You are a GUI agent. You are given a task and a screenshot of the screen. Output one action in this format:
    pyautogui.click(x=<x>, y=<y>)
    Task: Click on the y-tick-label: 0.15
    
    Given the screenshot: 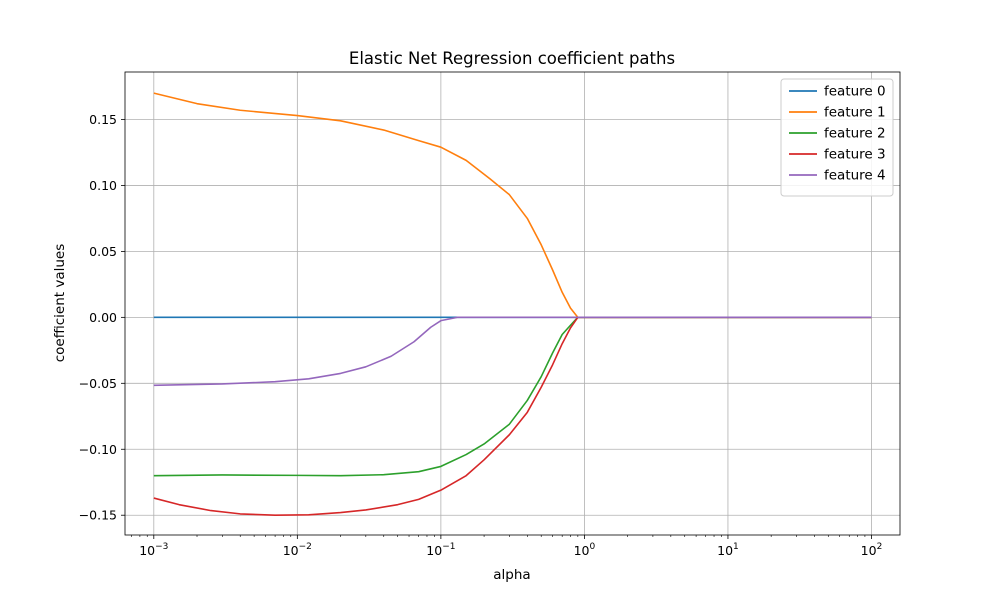 What is the action you would take?
    pyautogui.click(x=103, y=119)
    